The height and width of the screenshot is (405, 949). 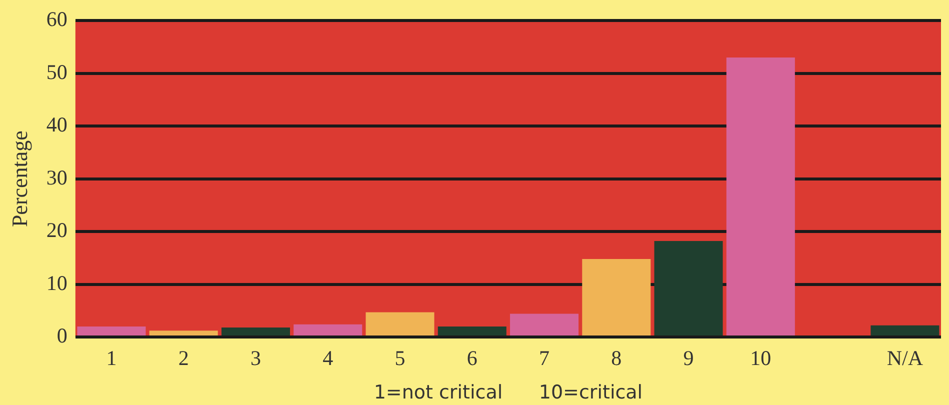 I want to click on y-tick-label: 40, so click(x=57, y=124).